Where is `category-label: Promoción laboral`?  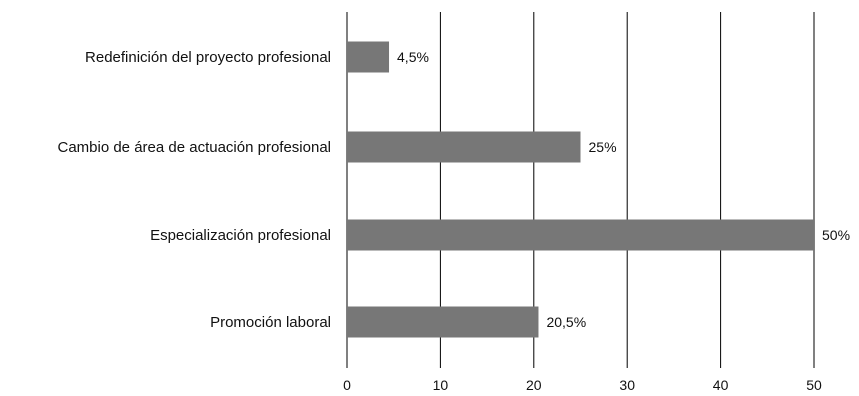
category-label: Promoción laboral is located at coordinates (270, 322).